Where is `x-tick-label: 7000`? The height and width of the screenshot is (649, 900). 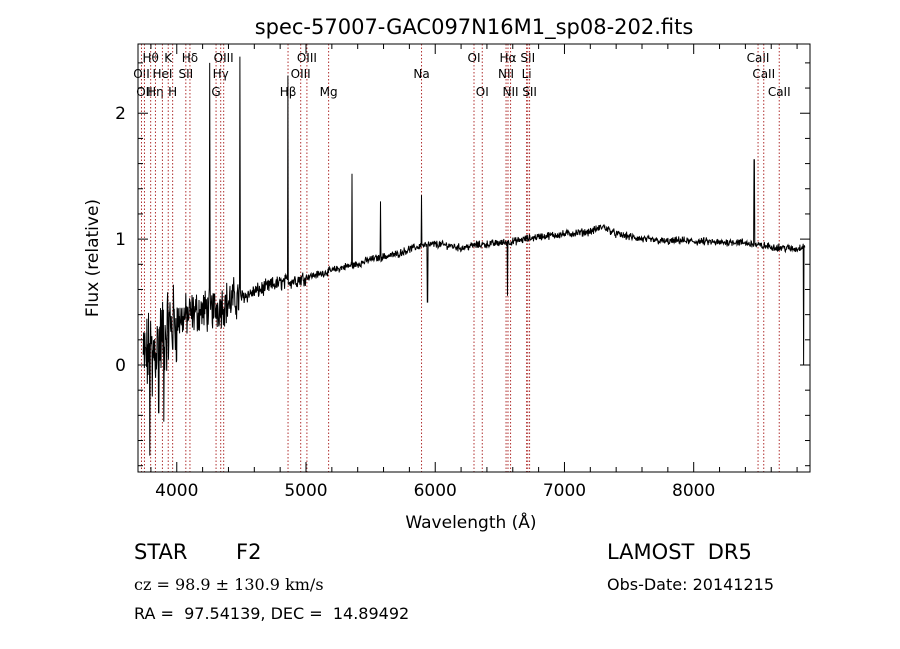
x-tick-label: 7000 is located at coordinates (564, 491).